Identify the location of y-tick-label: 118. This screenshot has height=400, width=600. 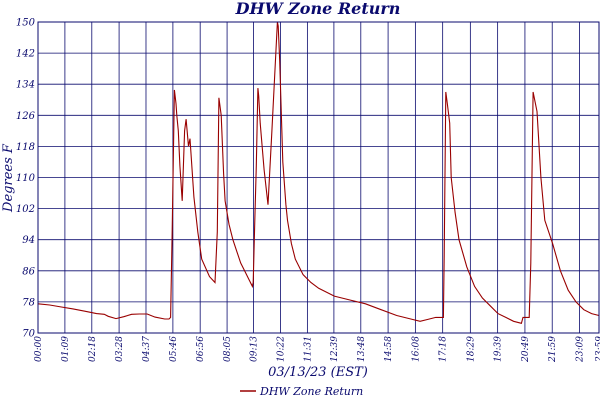
(25, 147).